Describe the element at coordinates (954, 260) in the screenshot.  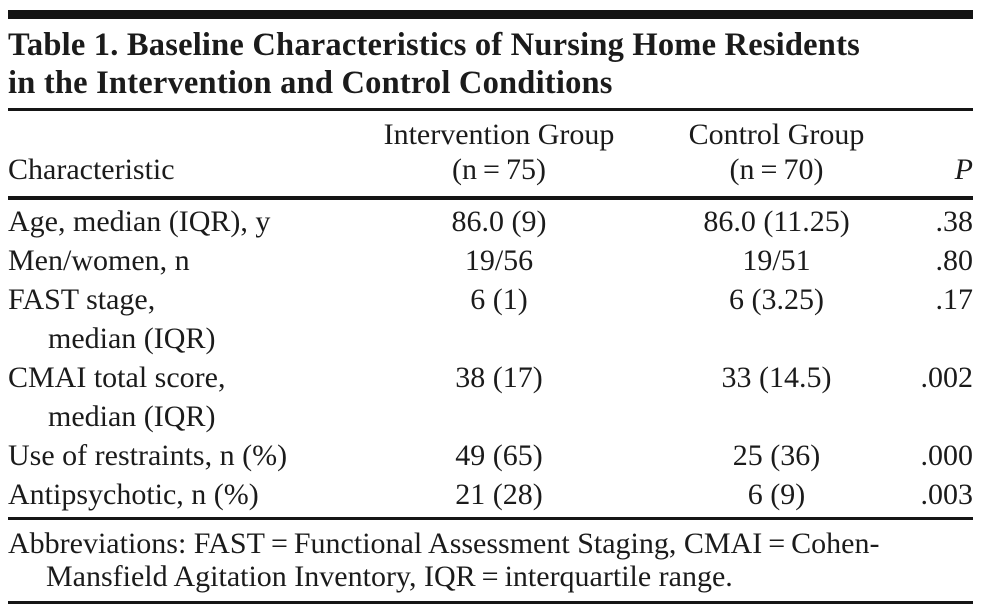
I see `cell-p-value: .80` at that location.